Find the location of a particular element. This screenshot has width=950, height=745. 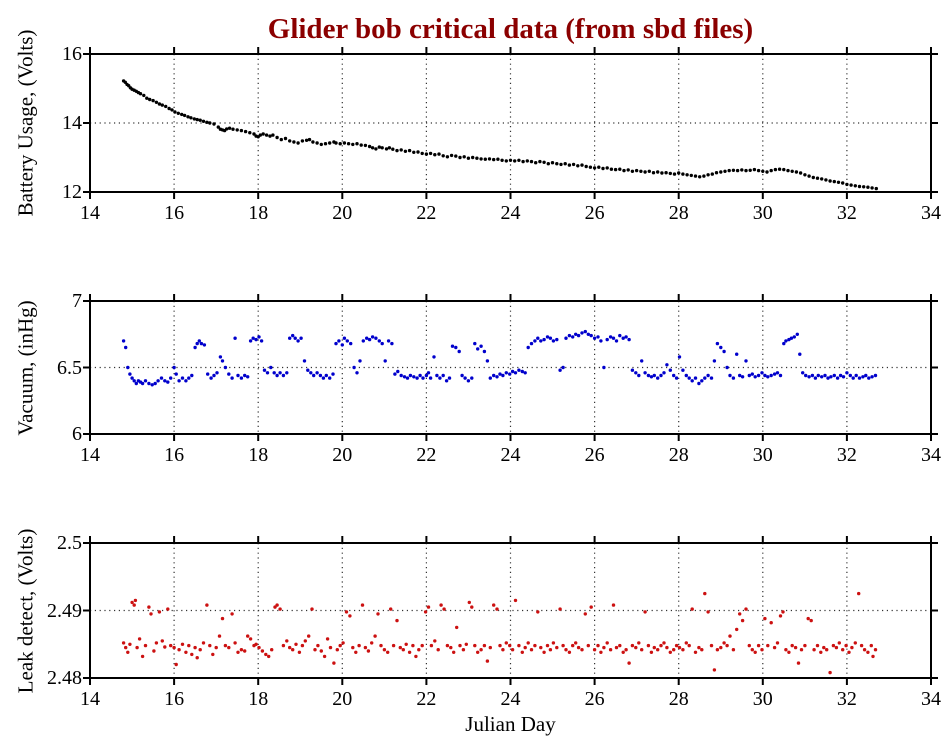

y-tick-label: 2.5 is located at coordinates (69, 543).